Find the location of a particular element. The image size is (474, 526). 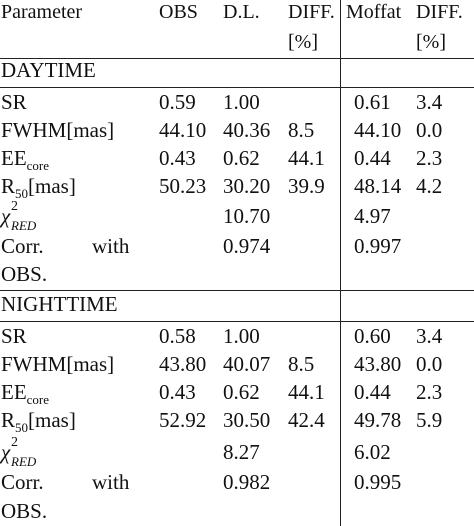

cell-diff2: 5.9 is located at coordinates (429, 420).